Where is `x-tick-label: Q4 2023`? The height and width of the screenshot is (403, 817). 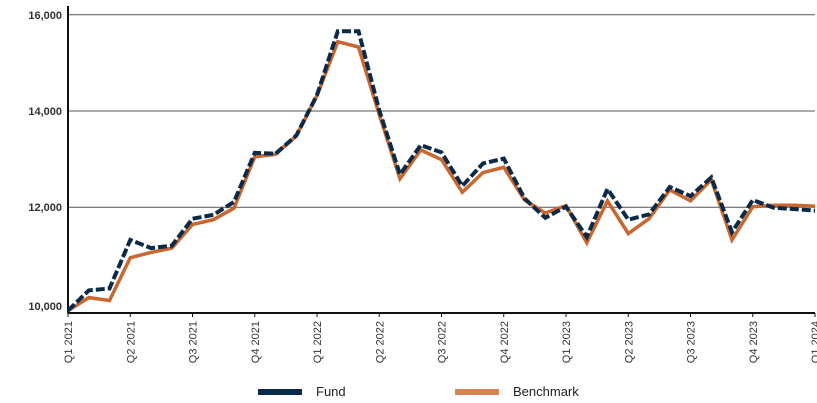
x-tick-label: Q4 2023 is located at coordinates (754, 342).